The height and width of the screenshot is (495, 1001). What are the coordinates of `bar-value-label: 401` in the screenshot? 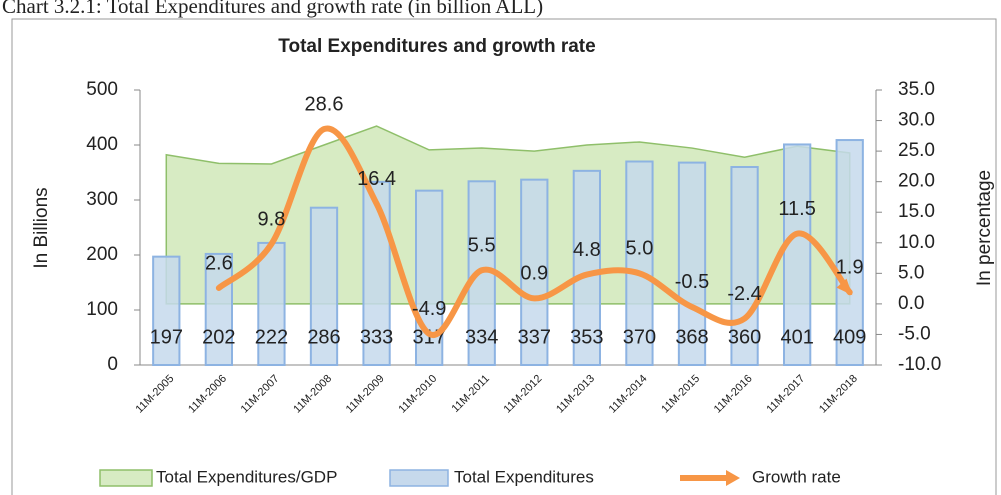 It's located at (796, 337).